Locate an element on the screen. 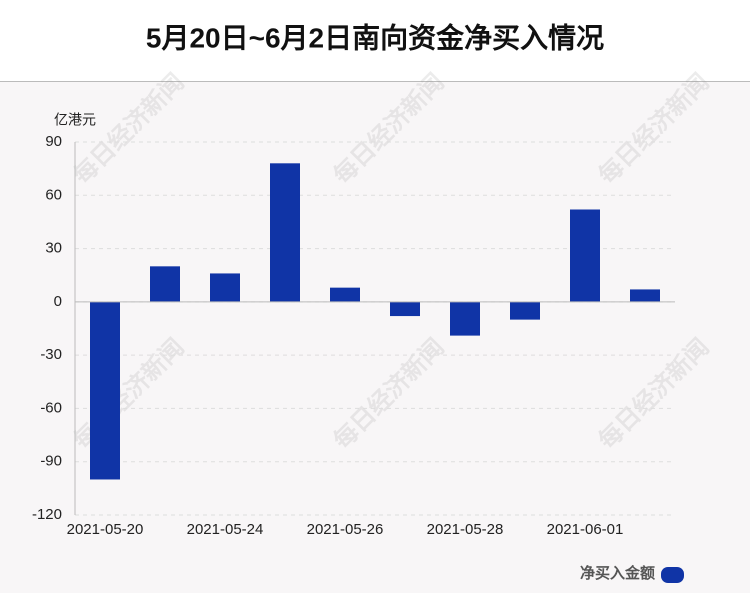  y-axis-label: 亿港元 is located at coordinates (75, 120).